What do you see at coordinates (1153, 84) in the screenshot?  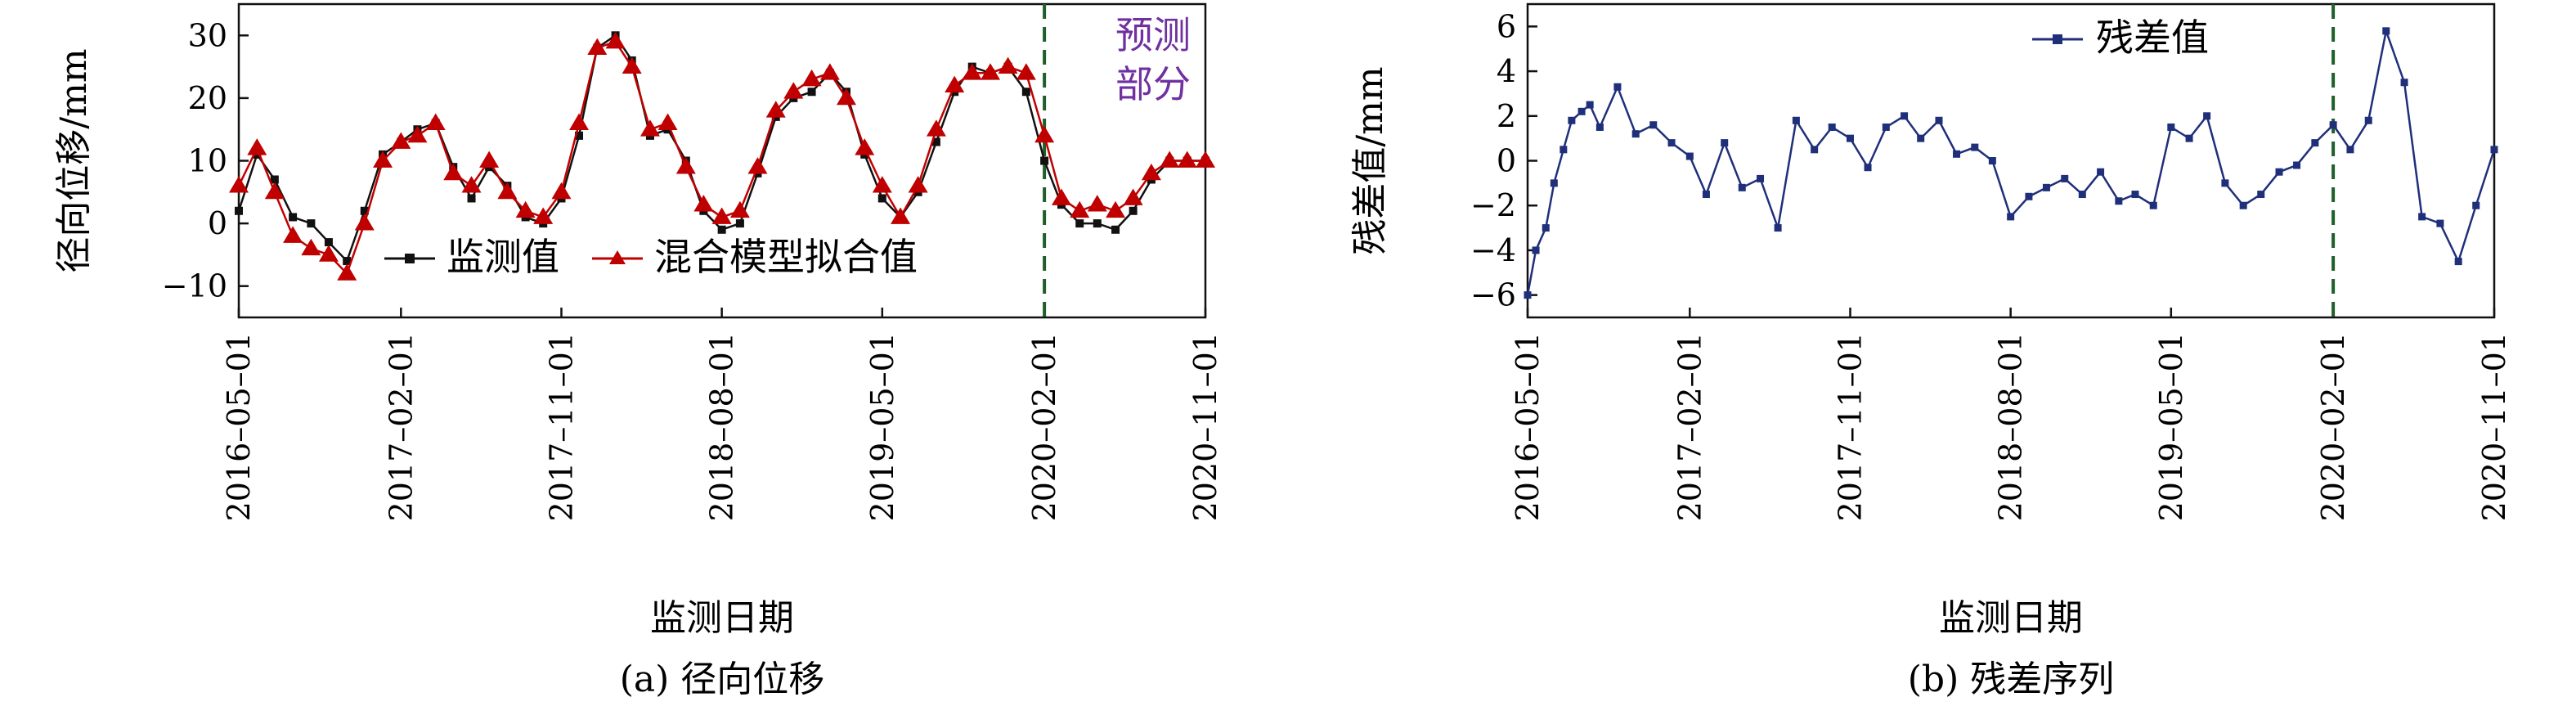 I see `forecast-annotation: 部分` at bounding box center [1153, 84].